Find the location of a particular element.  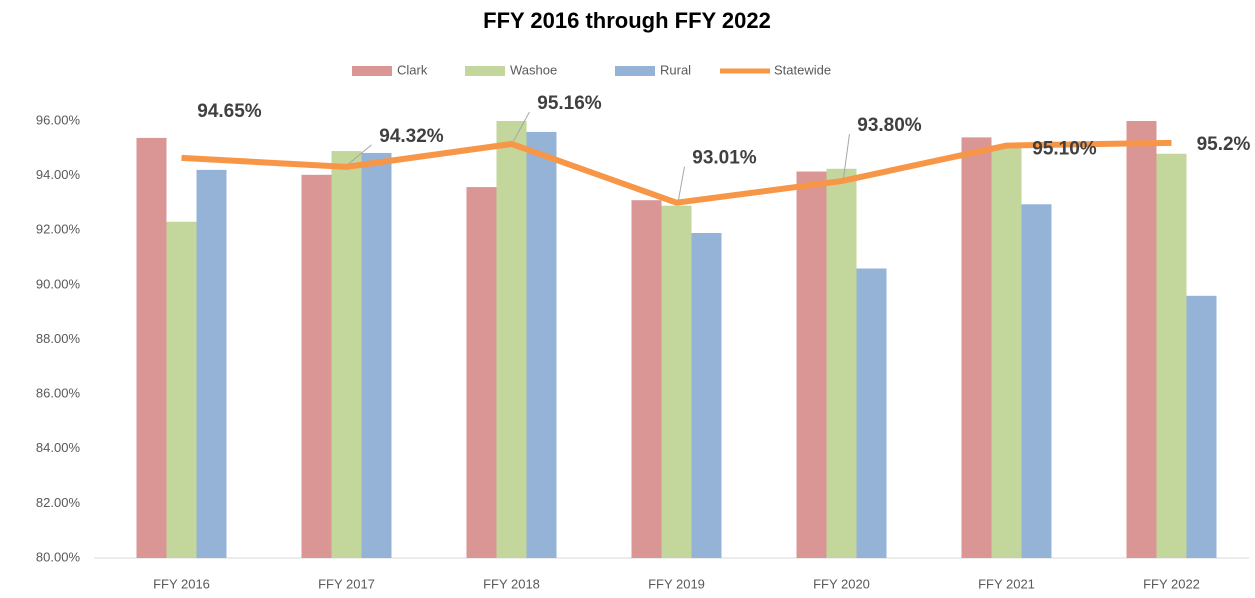

data-label: 95.16% is located at coordinates (569, 103).